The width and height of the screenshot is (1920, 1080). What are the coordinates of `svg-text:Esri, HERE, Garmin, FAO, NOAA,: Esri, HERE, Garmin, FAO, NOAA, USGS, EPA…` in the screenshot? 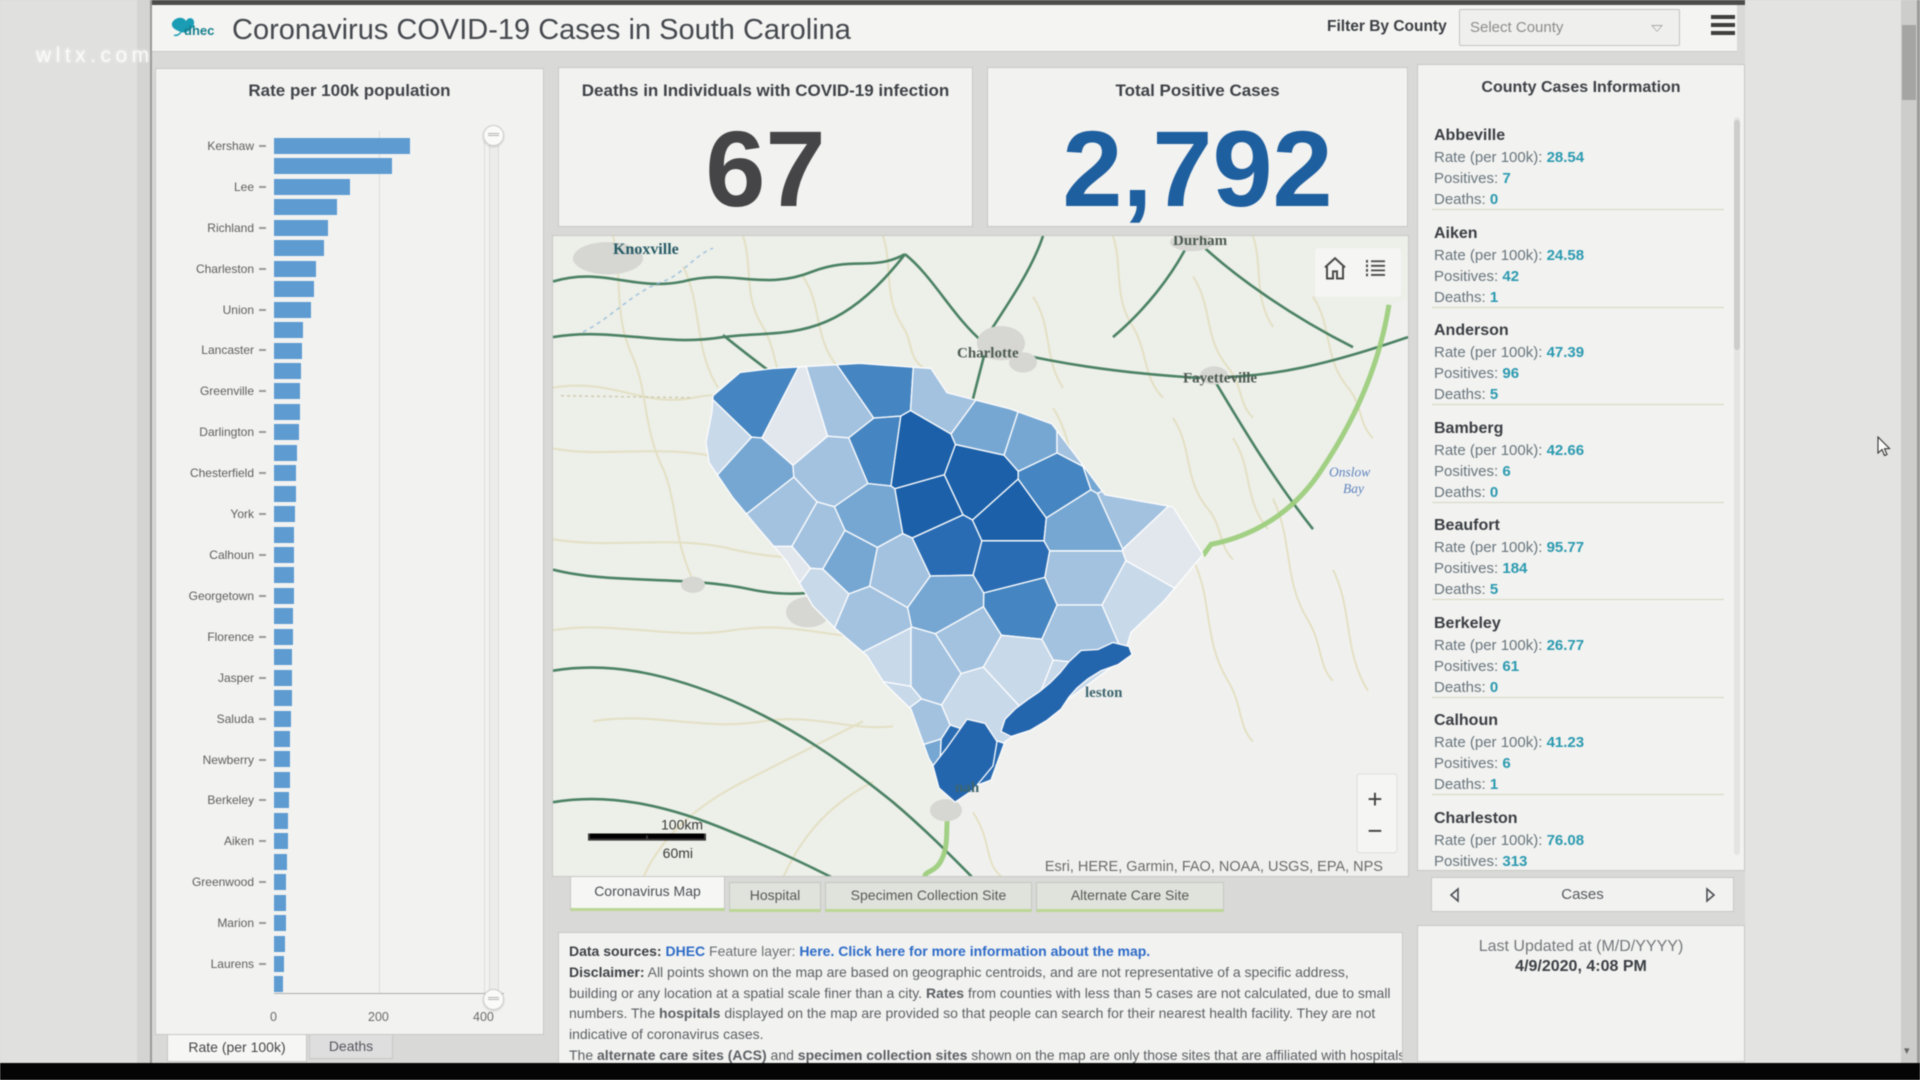 It's located at (1214, 867).